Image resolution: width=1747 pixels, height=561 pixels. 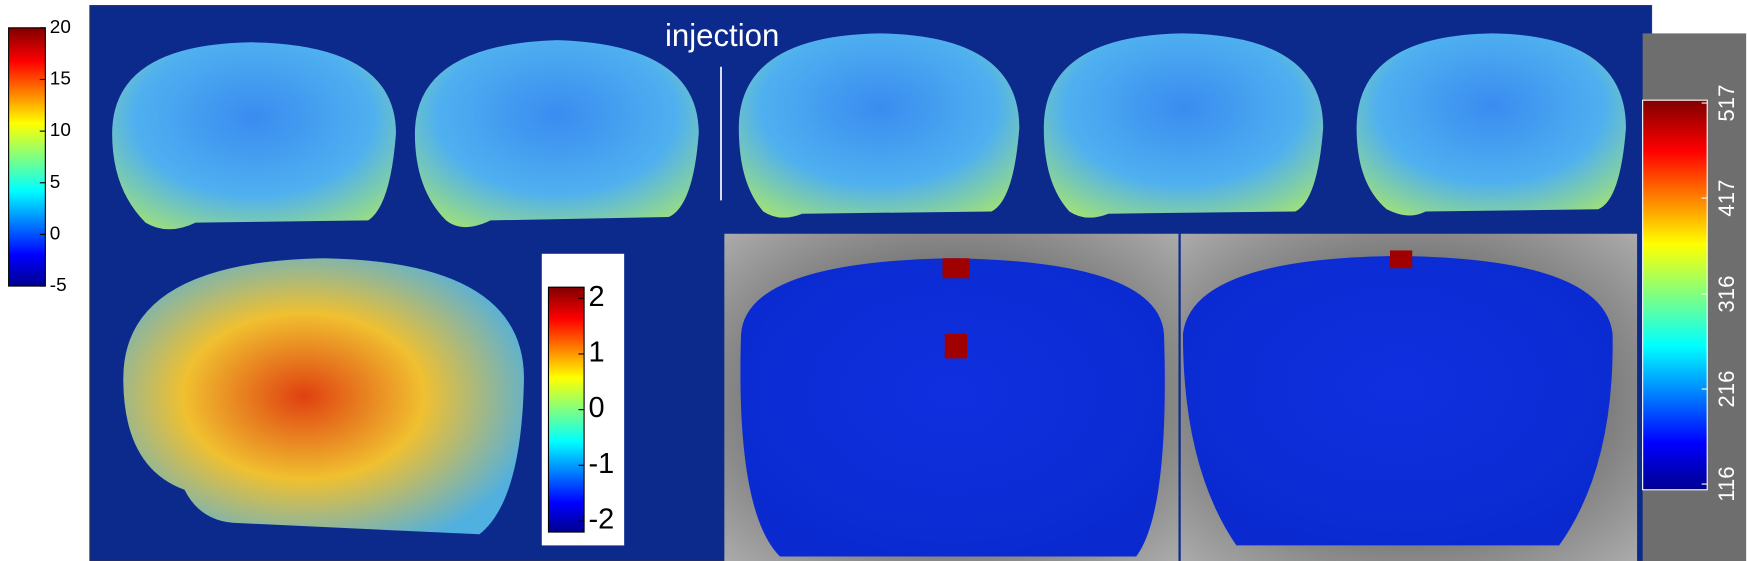 I want to click on brain-slice-zscore, so click(x=323, y=396).